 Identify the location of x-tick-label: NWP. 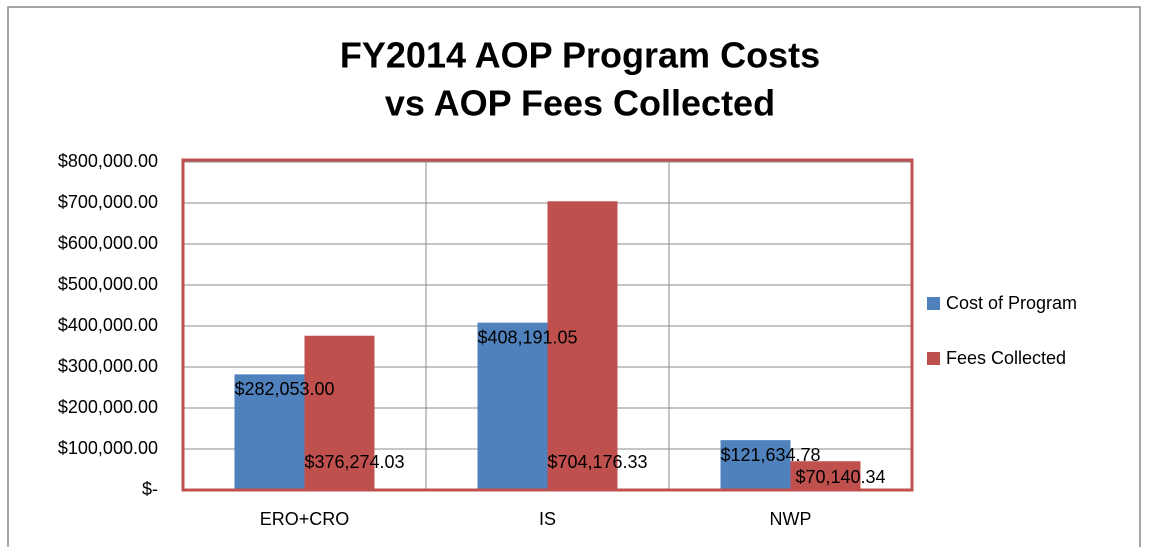
(791, 519).